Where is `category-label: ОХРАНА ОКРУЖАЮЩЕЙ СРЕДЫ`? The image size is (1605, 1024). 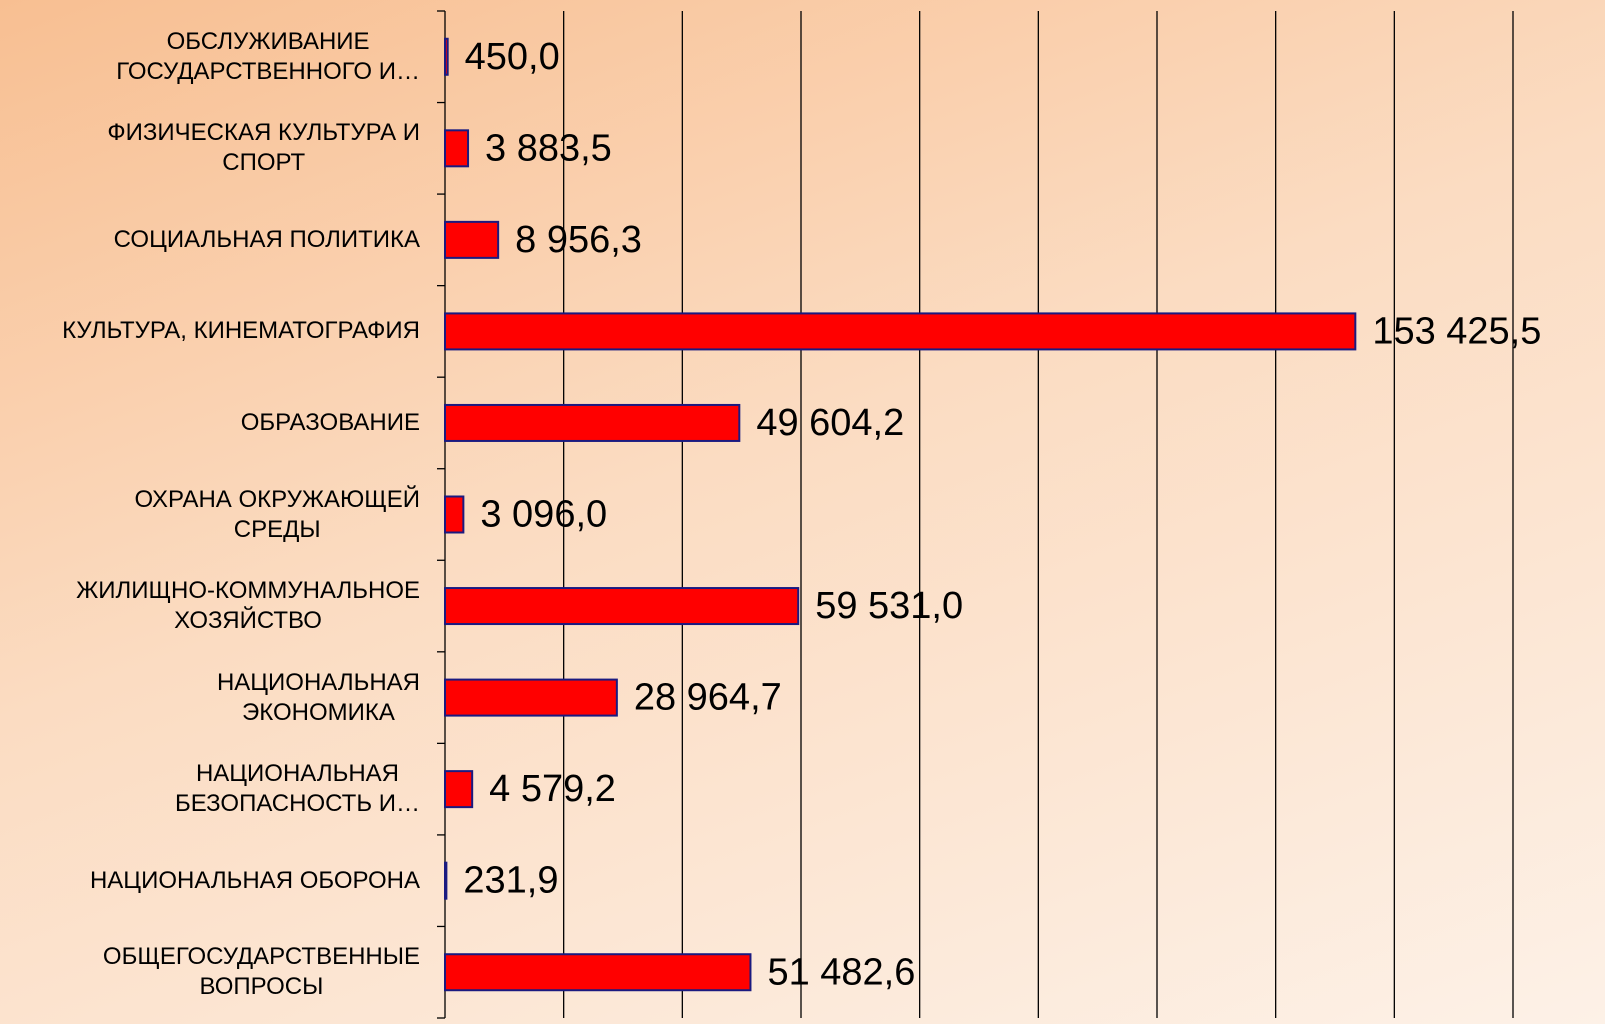 category-label: ОХРАНА ОКРУЖАЮЩЕЙ СРЕДЫ is located at coordinates (277, 514).